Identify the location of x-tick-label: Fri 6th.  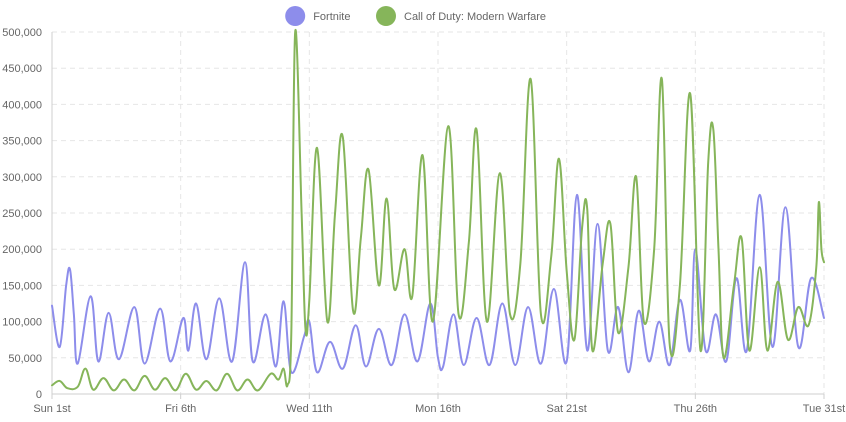
(180, 409).